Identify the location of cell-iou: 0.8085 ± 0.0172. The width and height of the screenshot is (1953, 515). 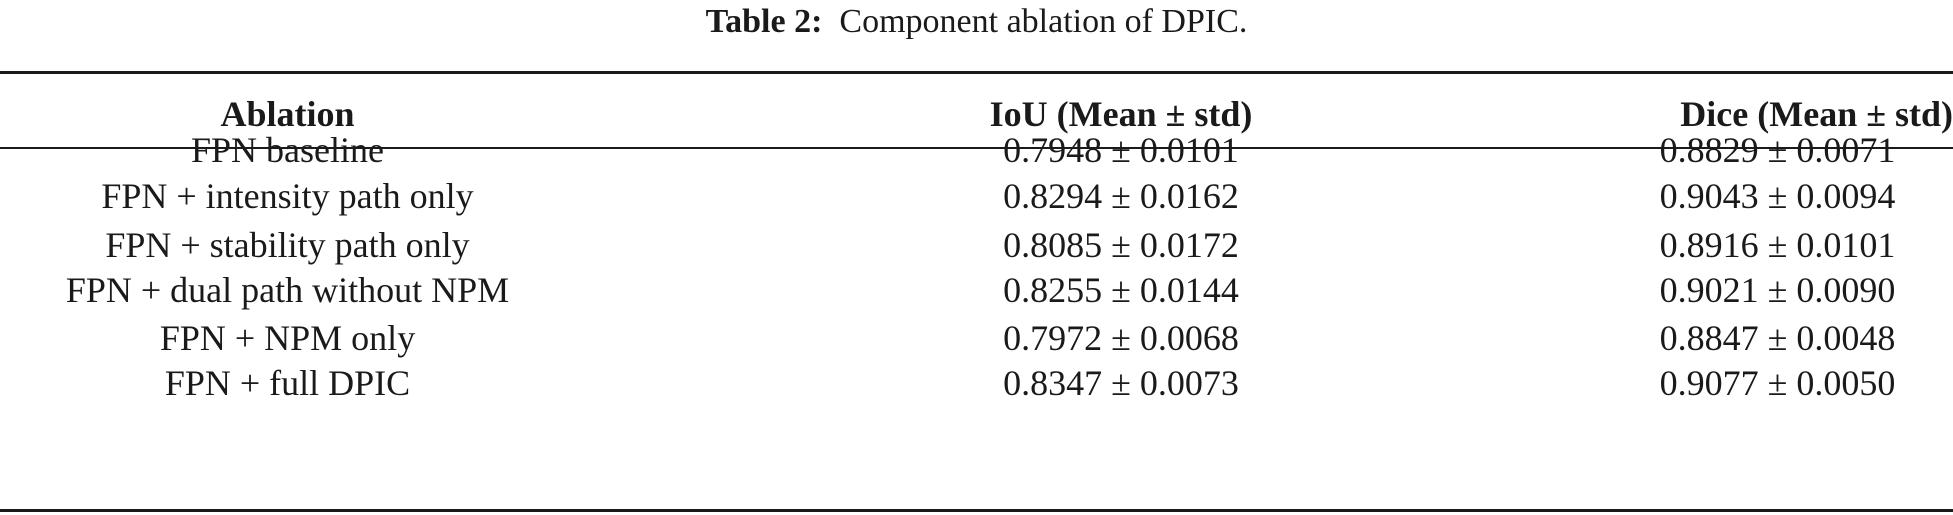
(1121, 245).